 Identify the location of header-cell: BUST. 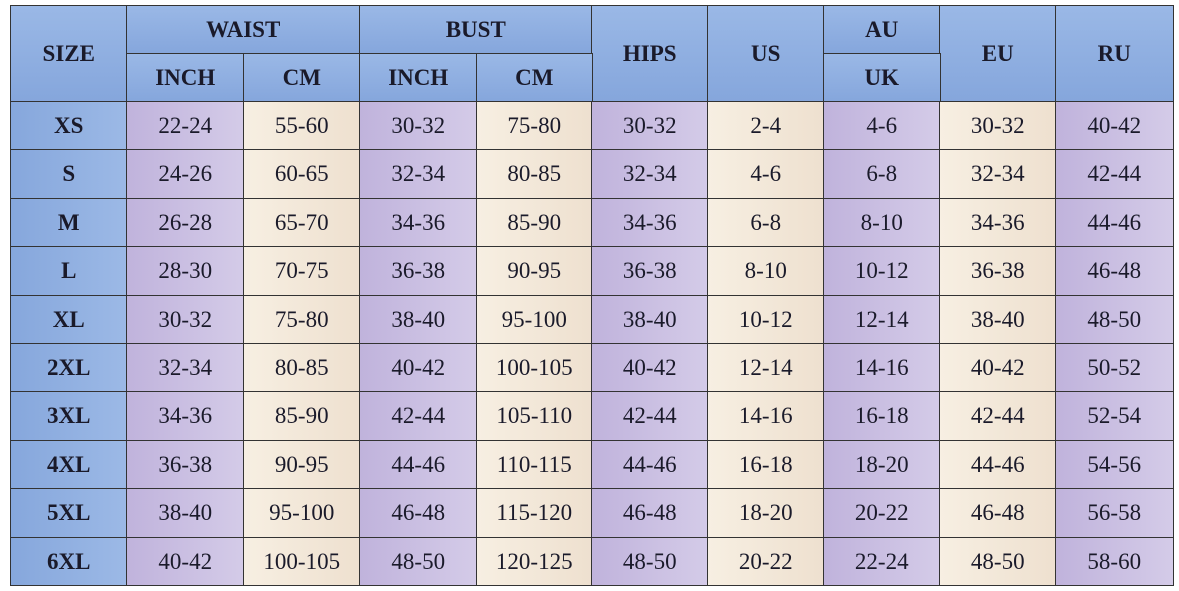
(476, 30).